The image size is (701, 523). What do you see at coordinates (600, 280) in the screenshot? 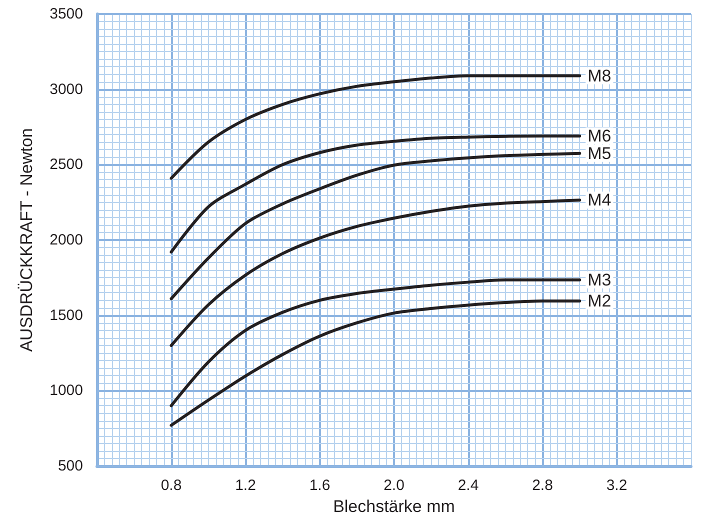
I see `series-label: M3` at bounding box center [600, 280].